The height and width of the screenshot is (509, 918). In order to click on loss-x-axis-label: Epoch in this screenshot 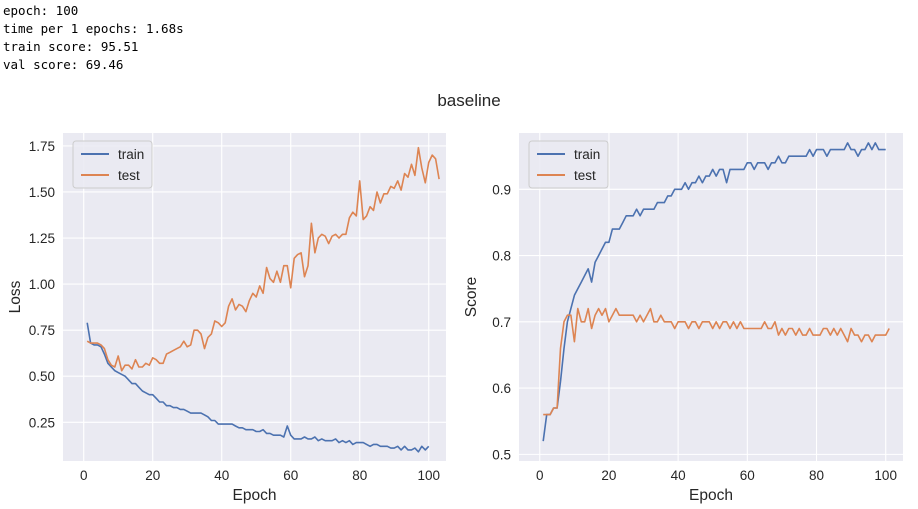, I will do `click(255, 495)`.